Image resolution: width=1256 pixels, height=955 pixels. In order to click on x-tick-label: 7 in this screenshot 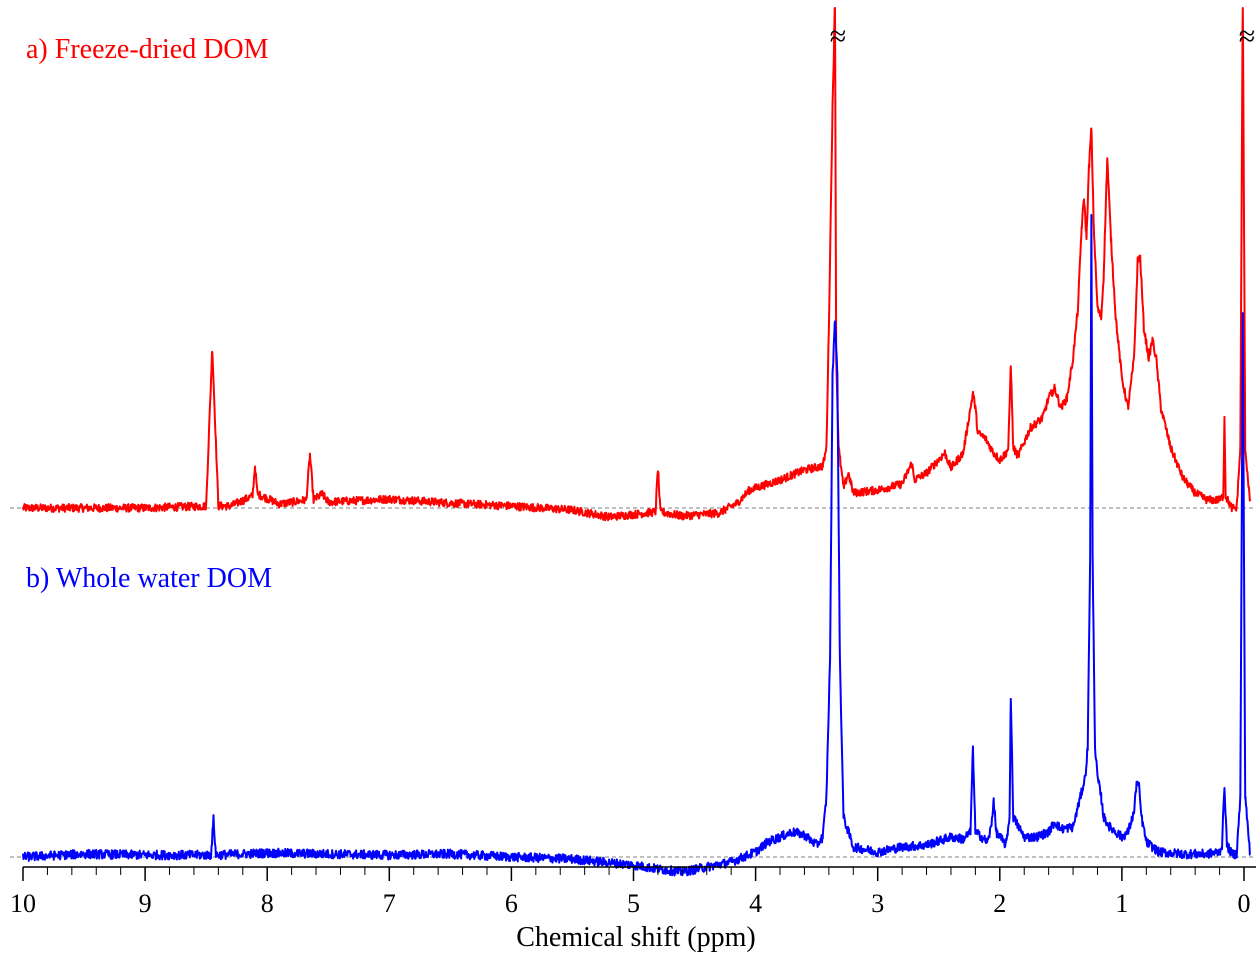, I will do `click(389, 903)`.